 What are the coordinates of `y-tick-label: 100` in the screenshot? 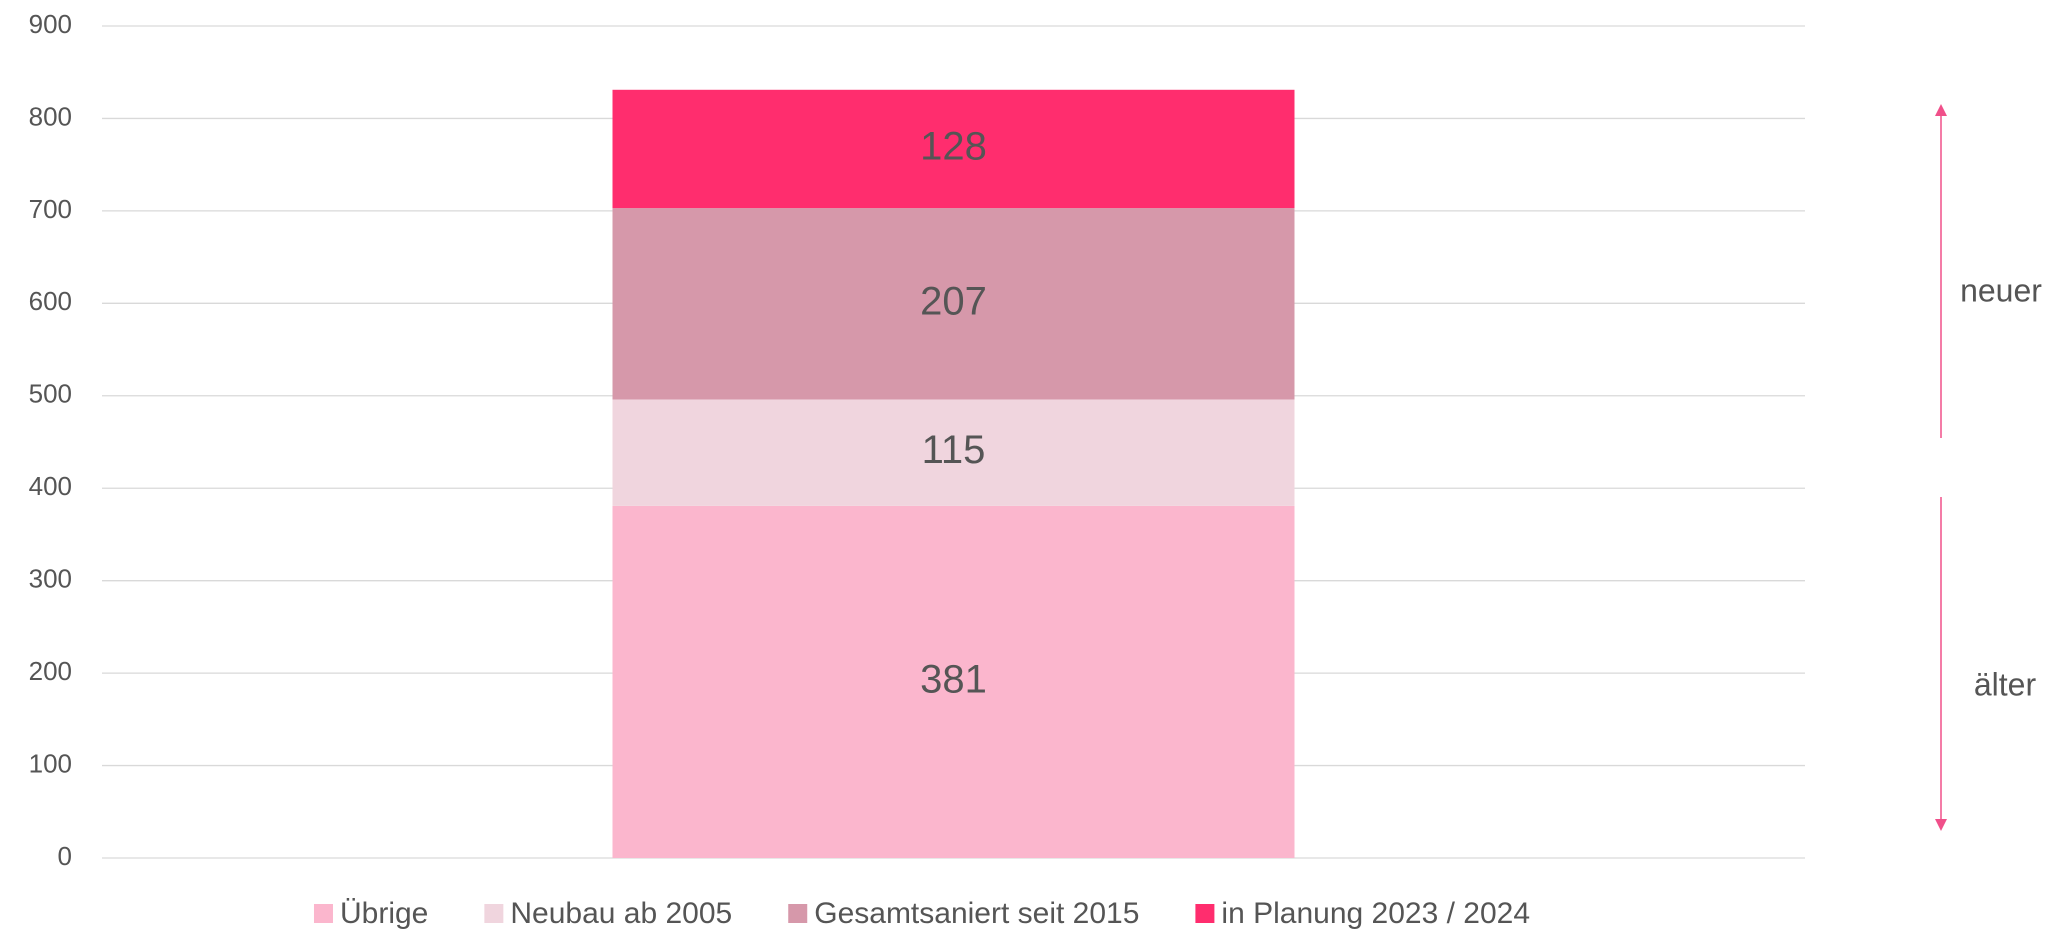 It's located at (50, 763).